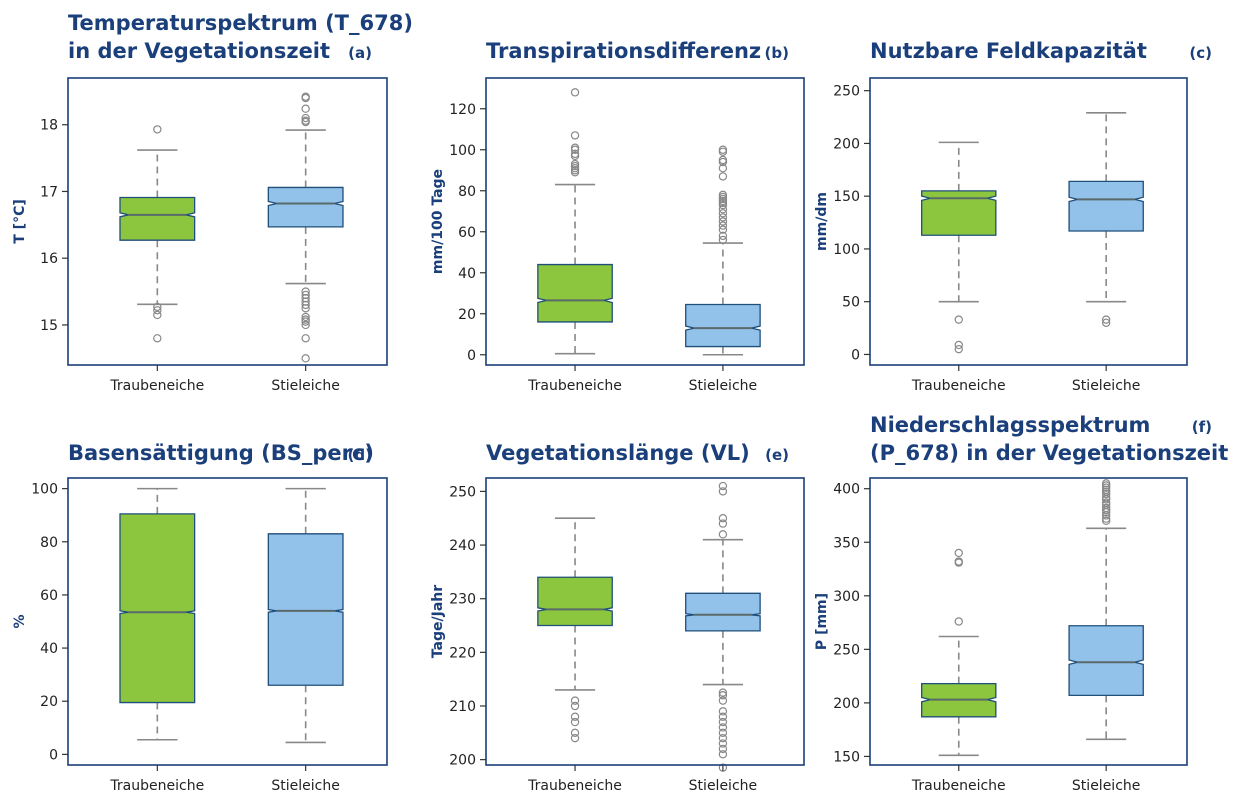 The image size is (1238, 794). What do you see at coordinates (240, 23) in the screenshot?
I see `chart-title-line: Temperaturspektrum (T_678)` at bounding box center [240, 23].